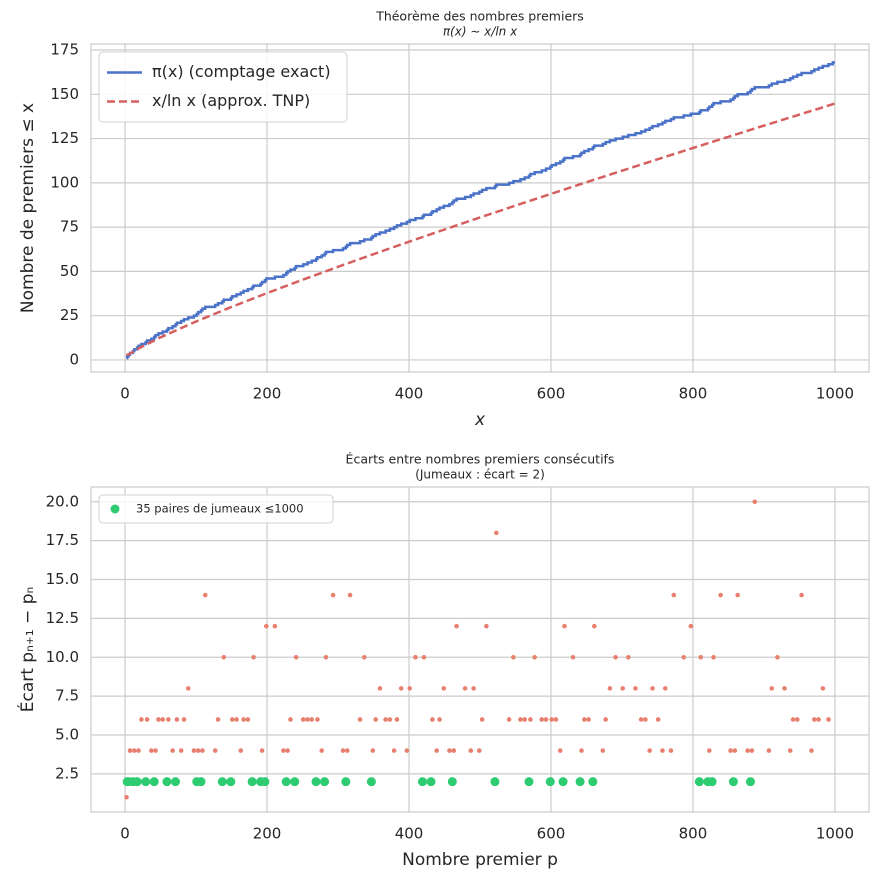 This screenshot has height=884, width=880. Describe the element at coordinates (62, 501) in the screenshot. I see `y-tick-label: 20.0` at that location.